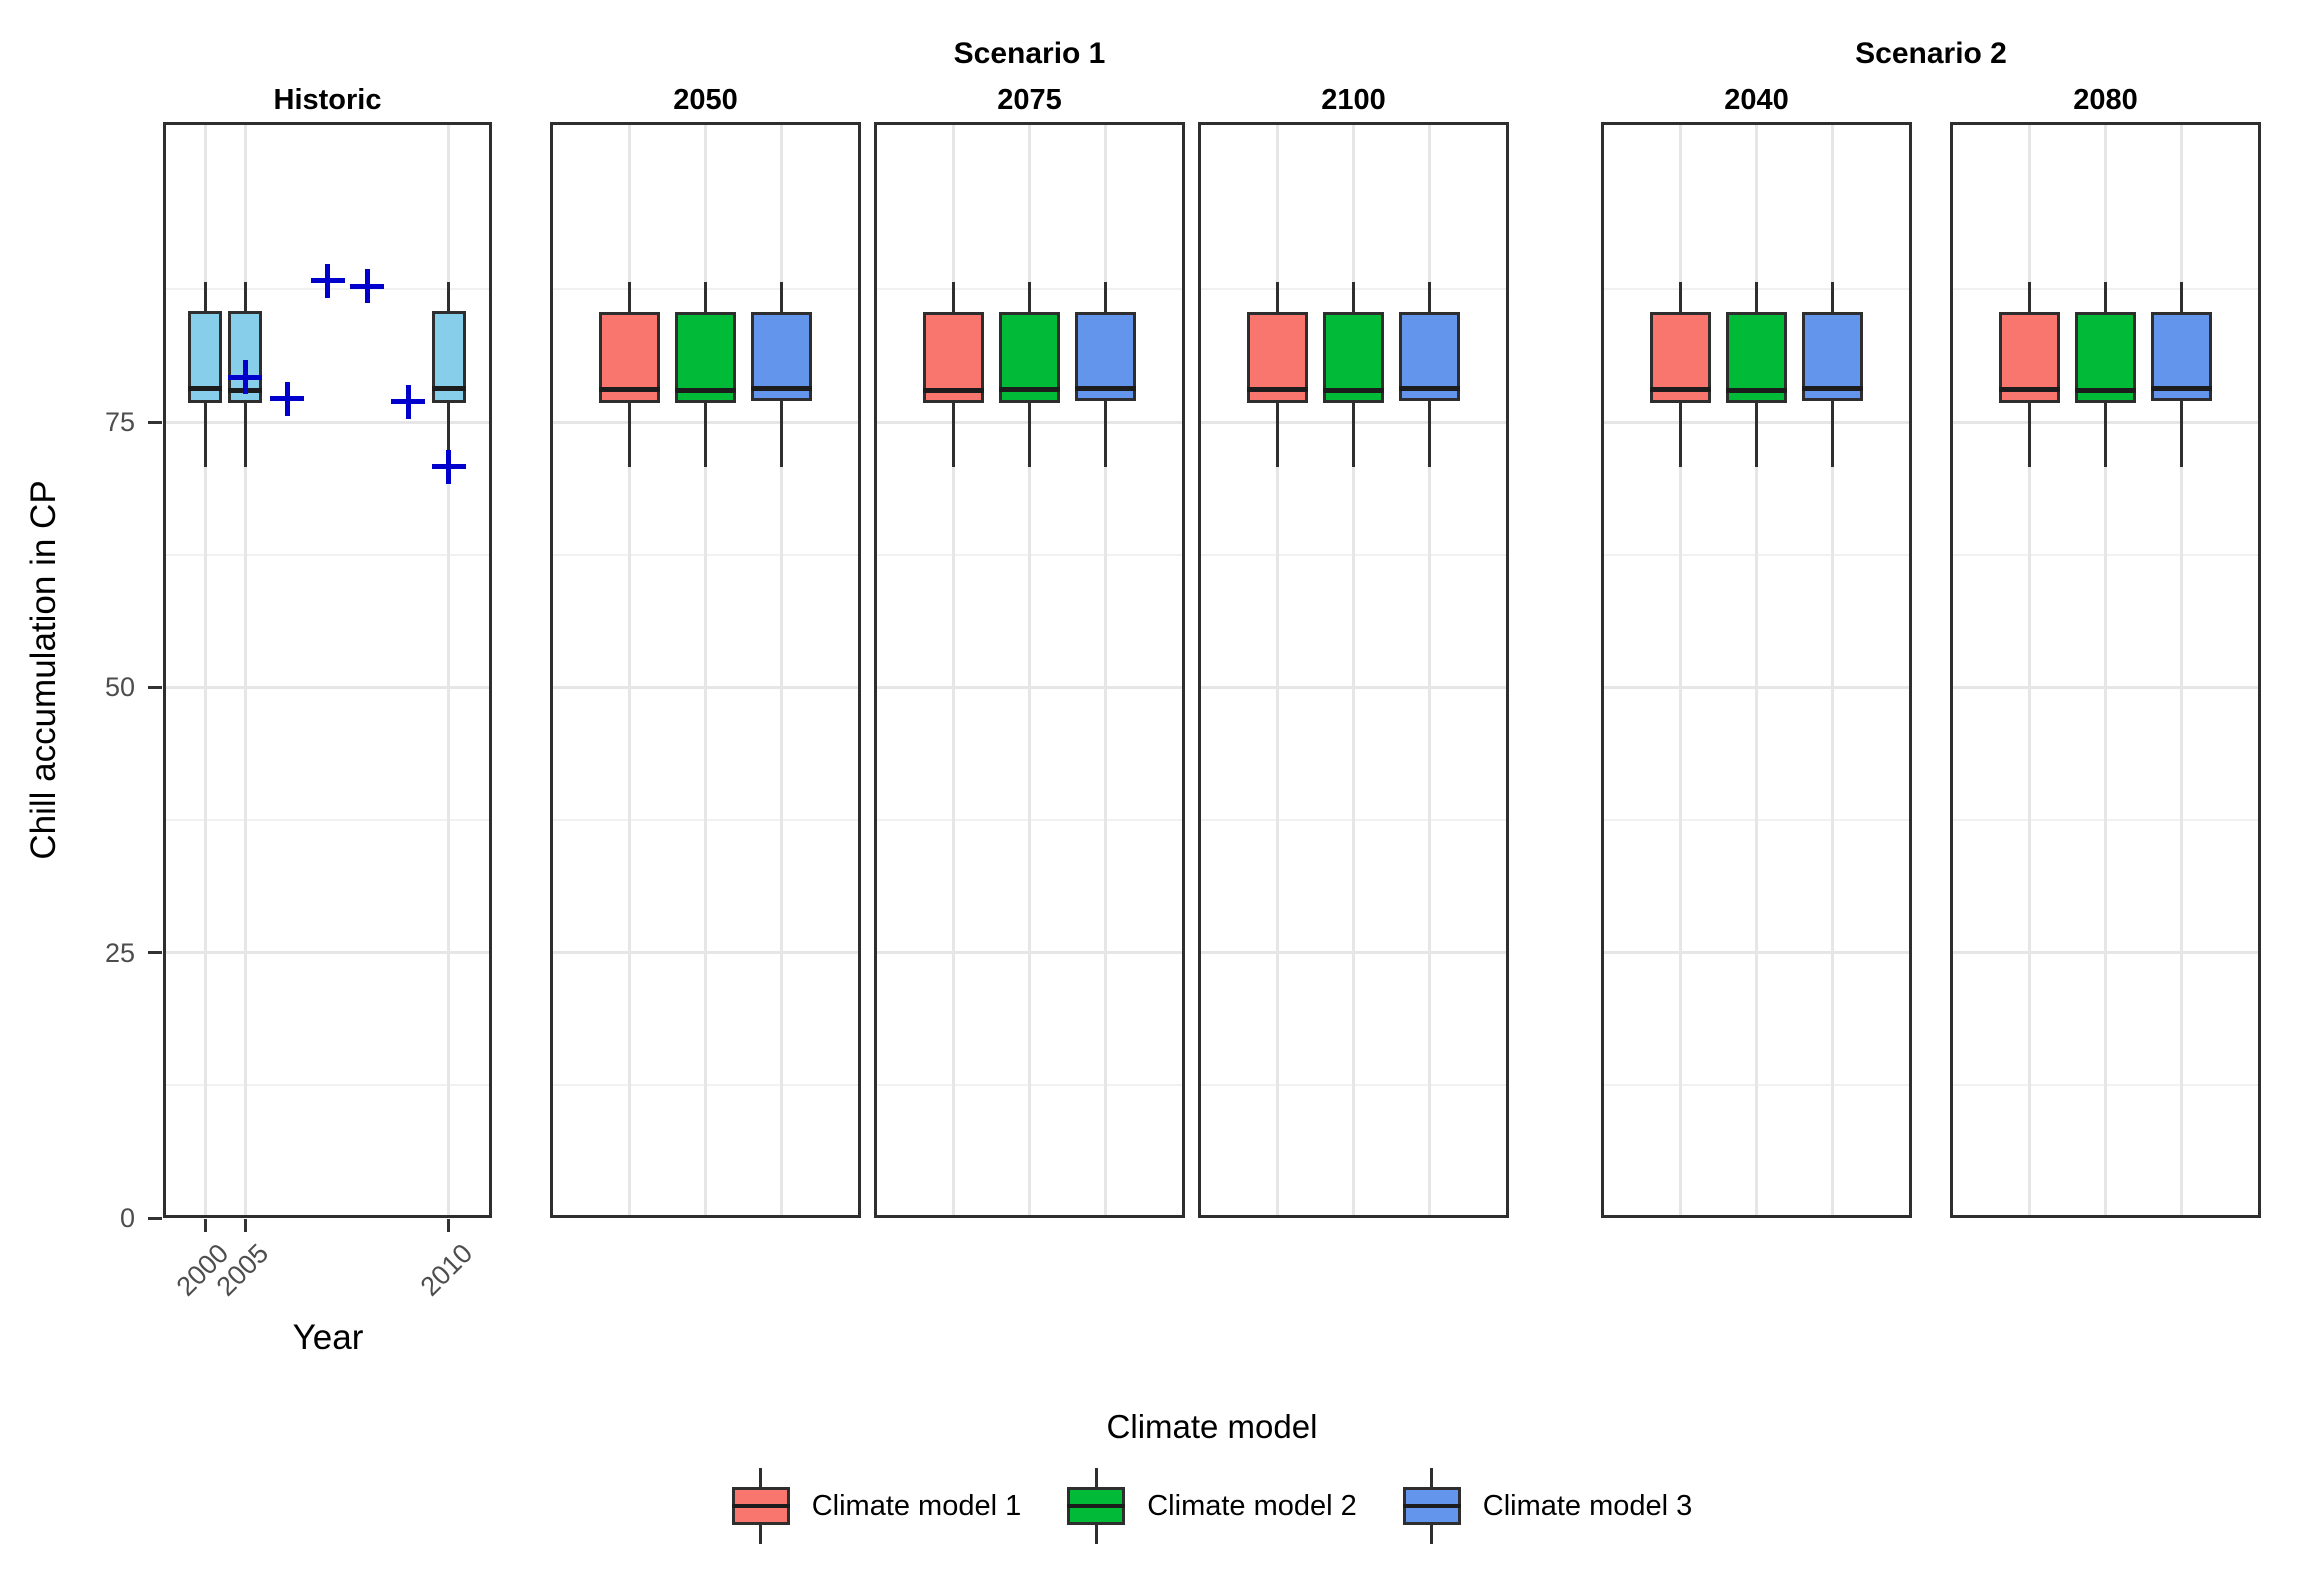 This screenshot has height=1596, width=2303. I want to click on legend-label: Climate model 3, so click(1587, 1505).